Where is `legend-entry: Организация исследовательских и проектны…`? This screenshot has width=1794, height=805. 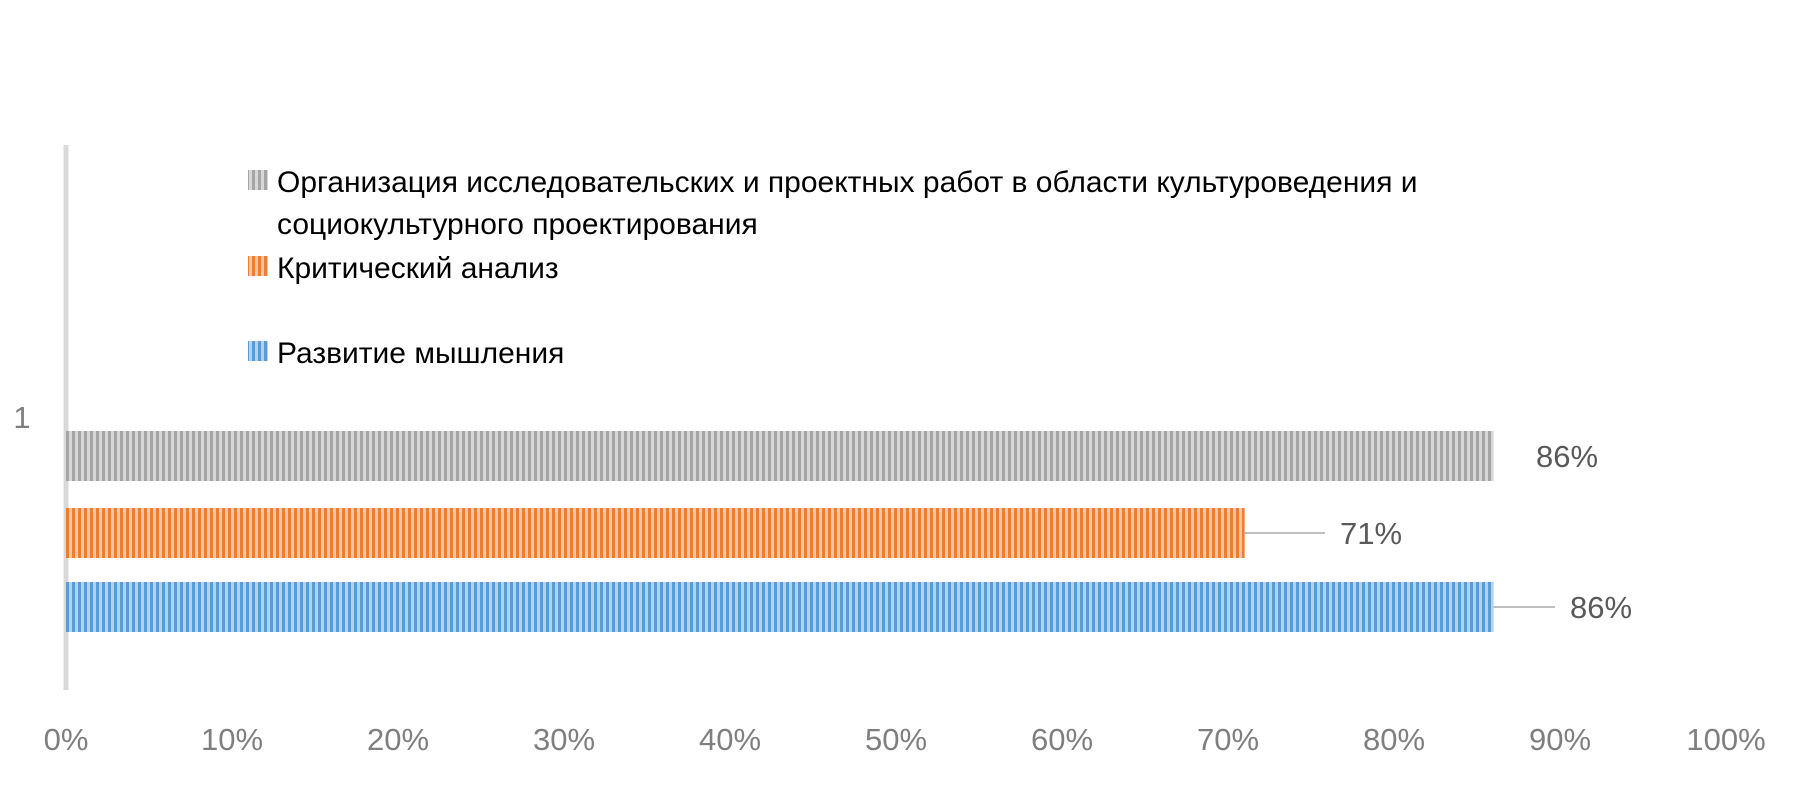 legend-entry: Организация исследовательских и проектны… is located at coordinates (833, 203).